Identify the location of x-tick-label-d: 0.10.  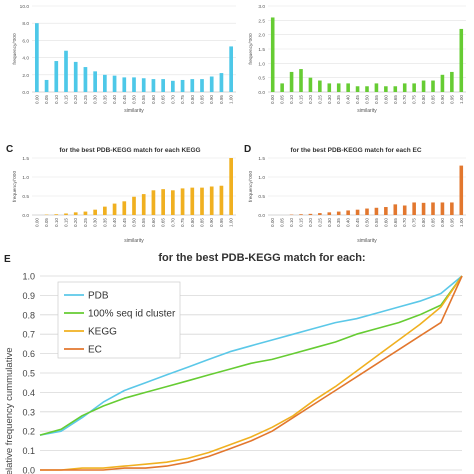
(291, 222).